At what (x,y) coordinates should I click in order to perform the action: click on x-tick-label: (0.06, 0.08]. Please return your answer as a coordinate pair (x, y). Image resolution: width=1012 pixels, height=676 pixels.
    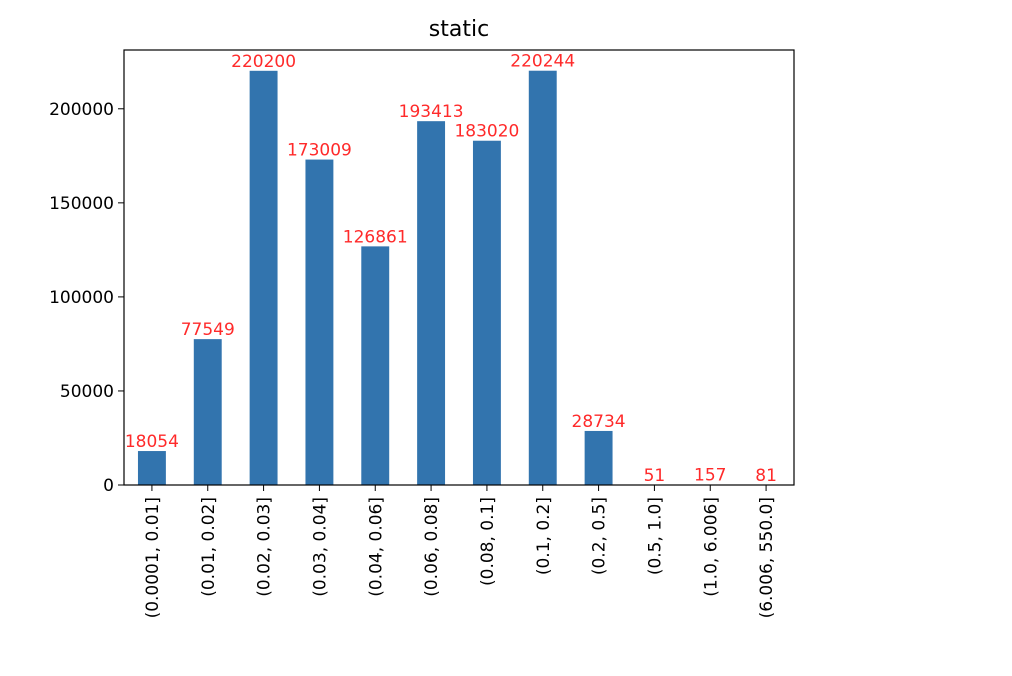
    Looking at the image, I should click on (432, 547).